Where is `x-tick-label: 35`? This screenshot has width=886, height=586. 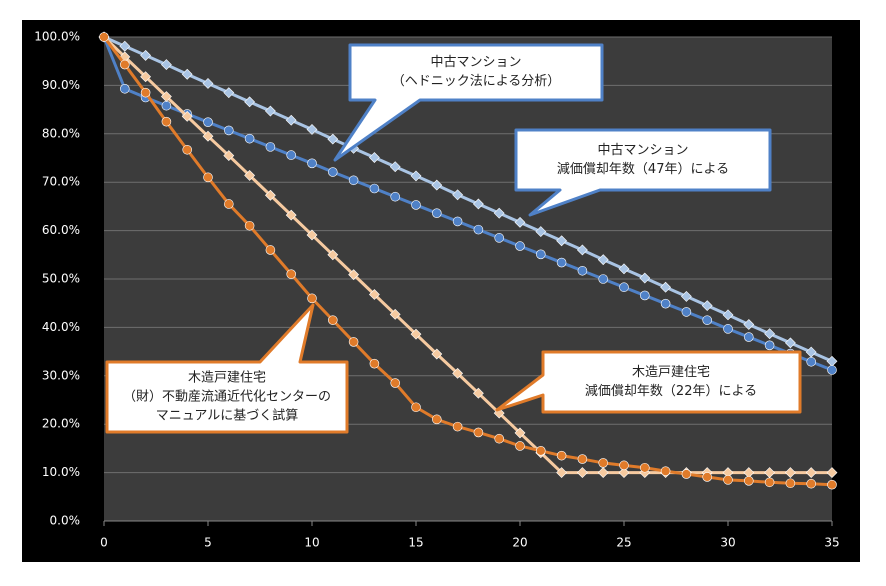
x-tick-label: 35 is located at coordinates (831, 543).